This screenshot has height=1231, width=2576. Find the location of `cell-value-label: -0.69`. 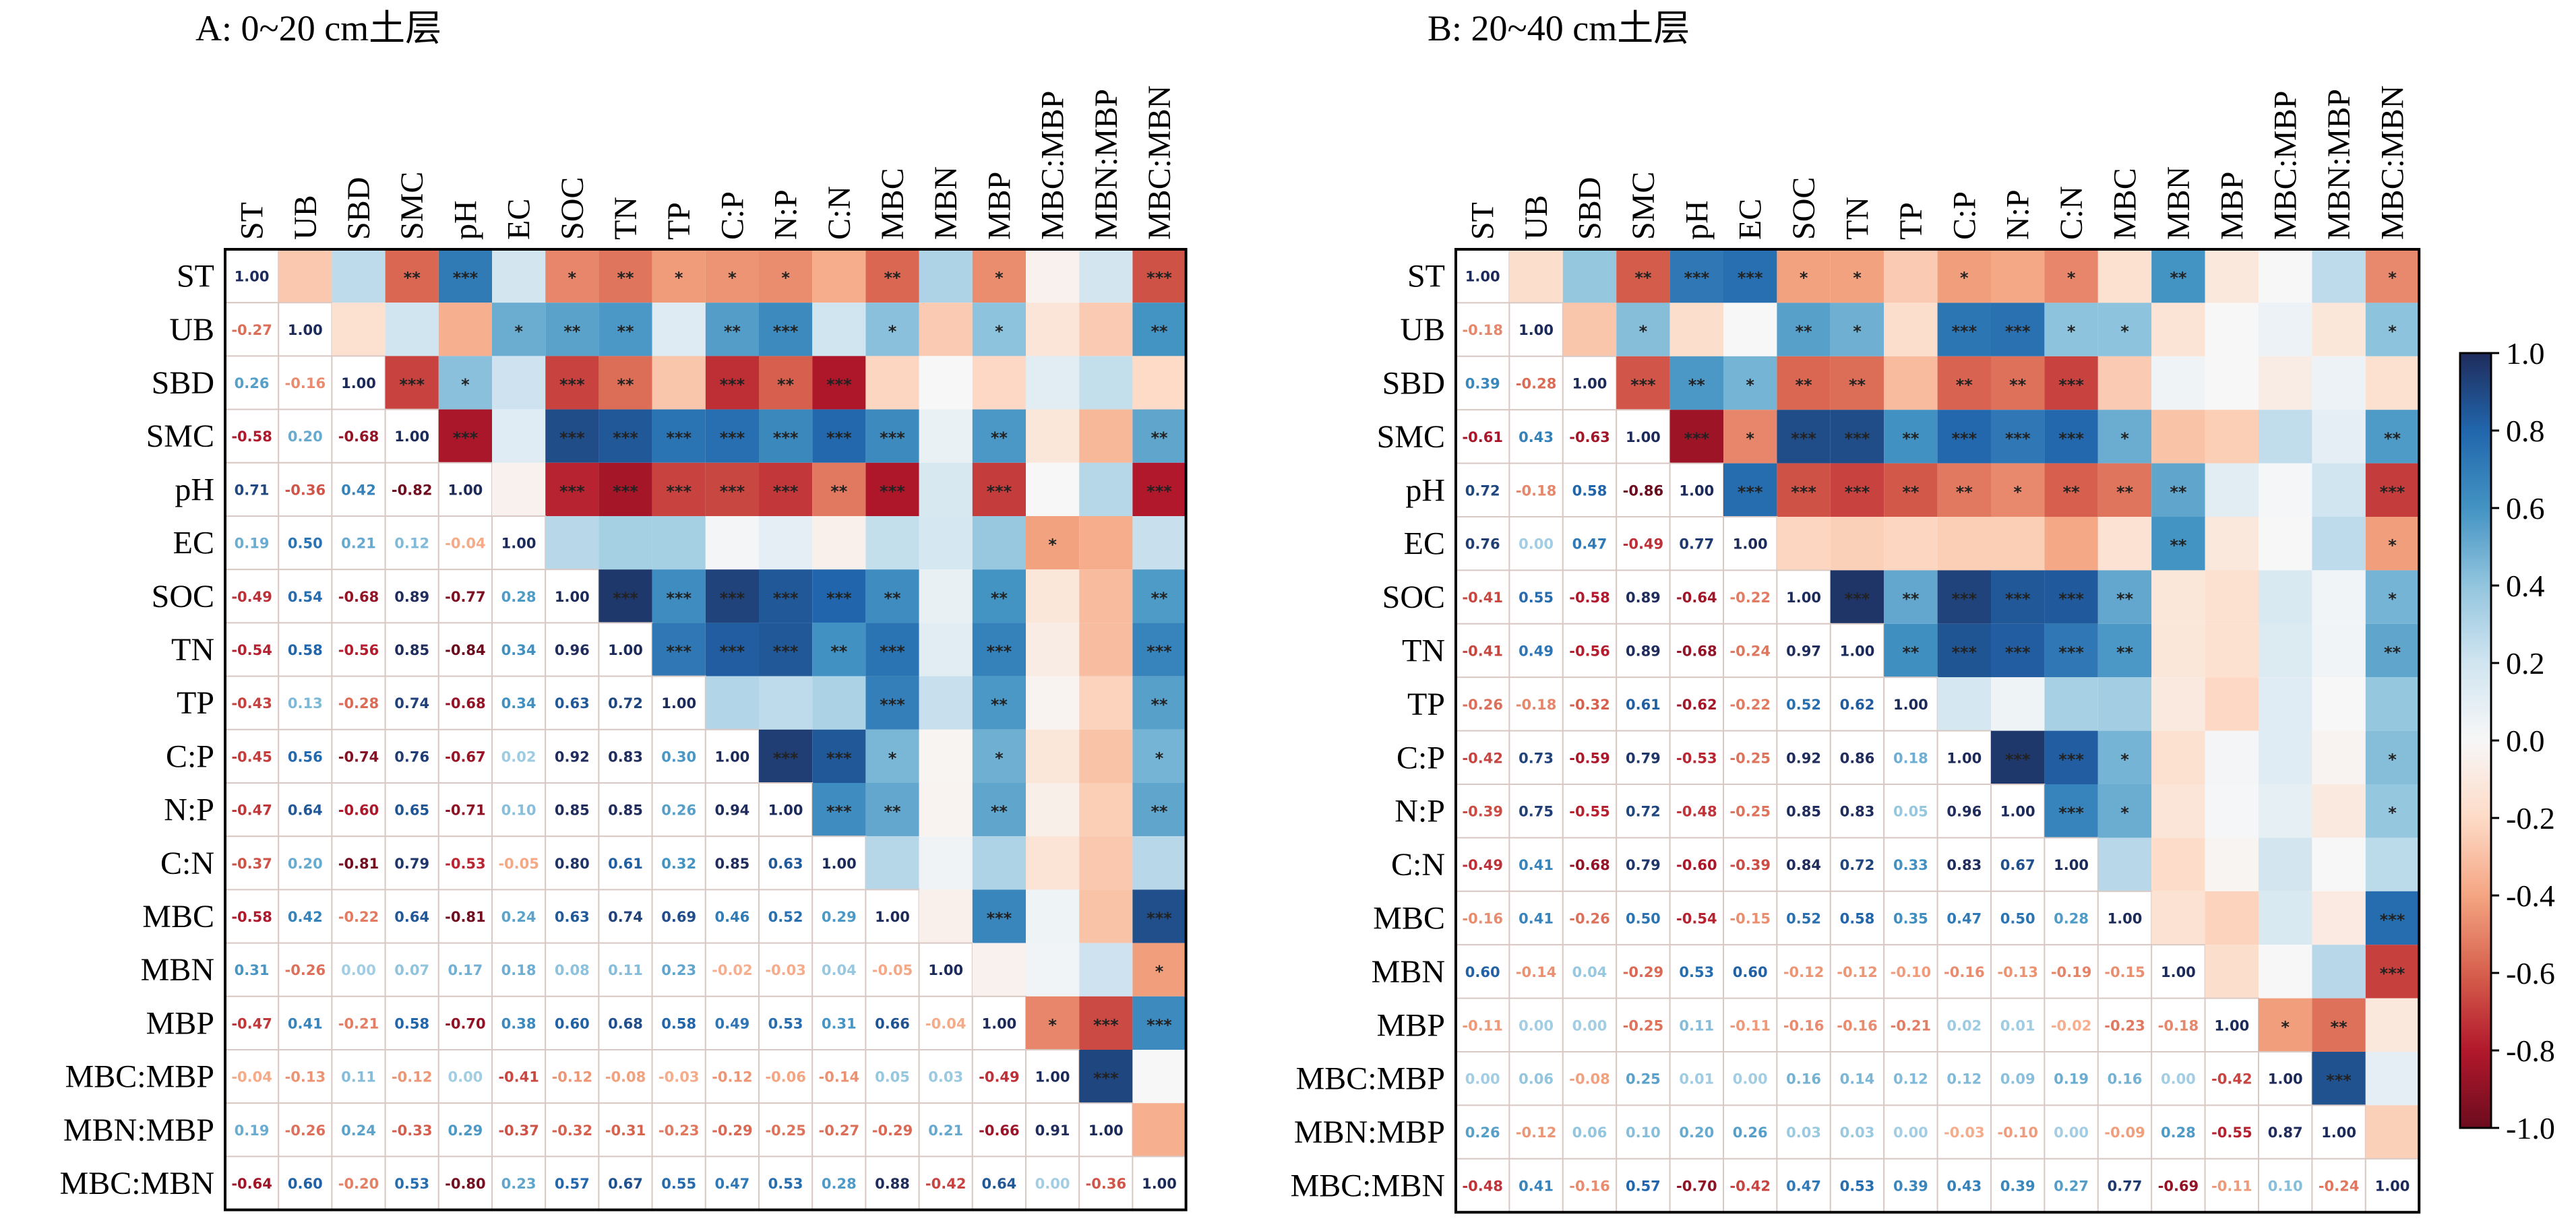

cell-value-label: -0.69 is located at coordinates (2178, 1186).